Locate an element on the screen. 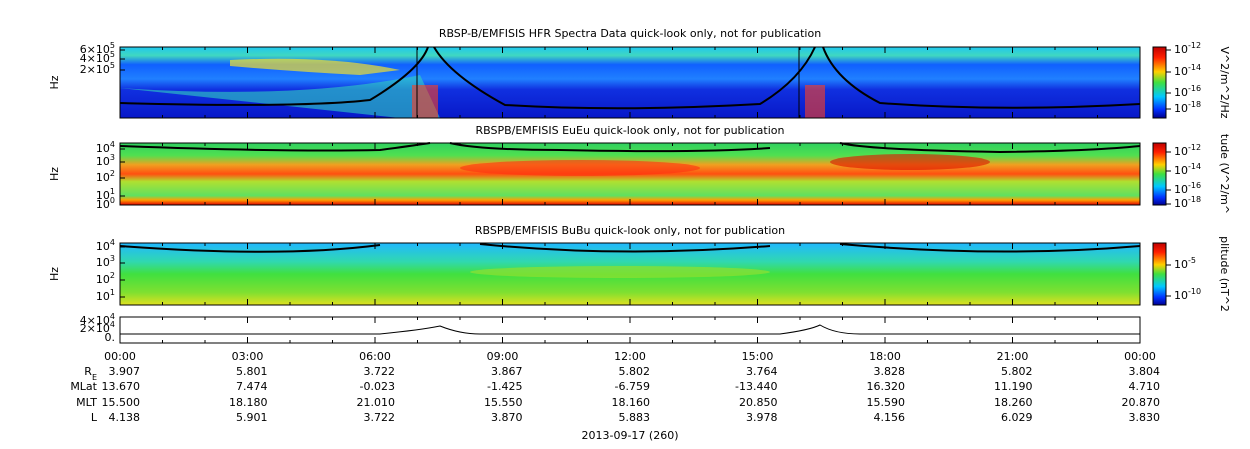 Image resolution: width=1250 pixels, height=449 pixels. ephemeris-value: 20.850 is located at coordinates (758, 402).